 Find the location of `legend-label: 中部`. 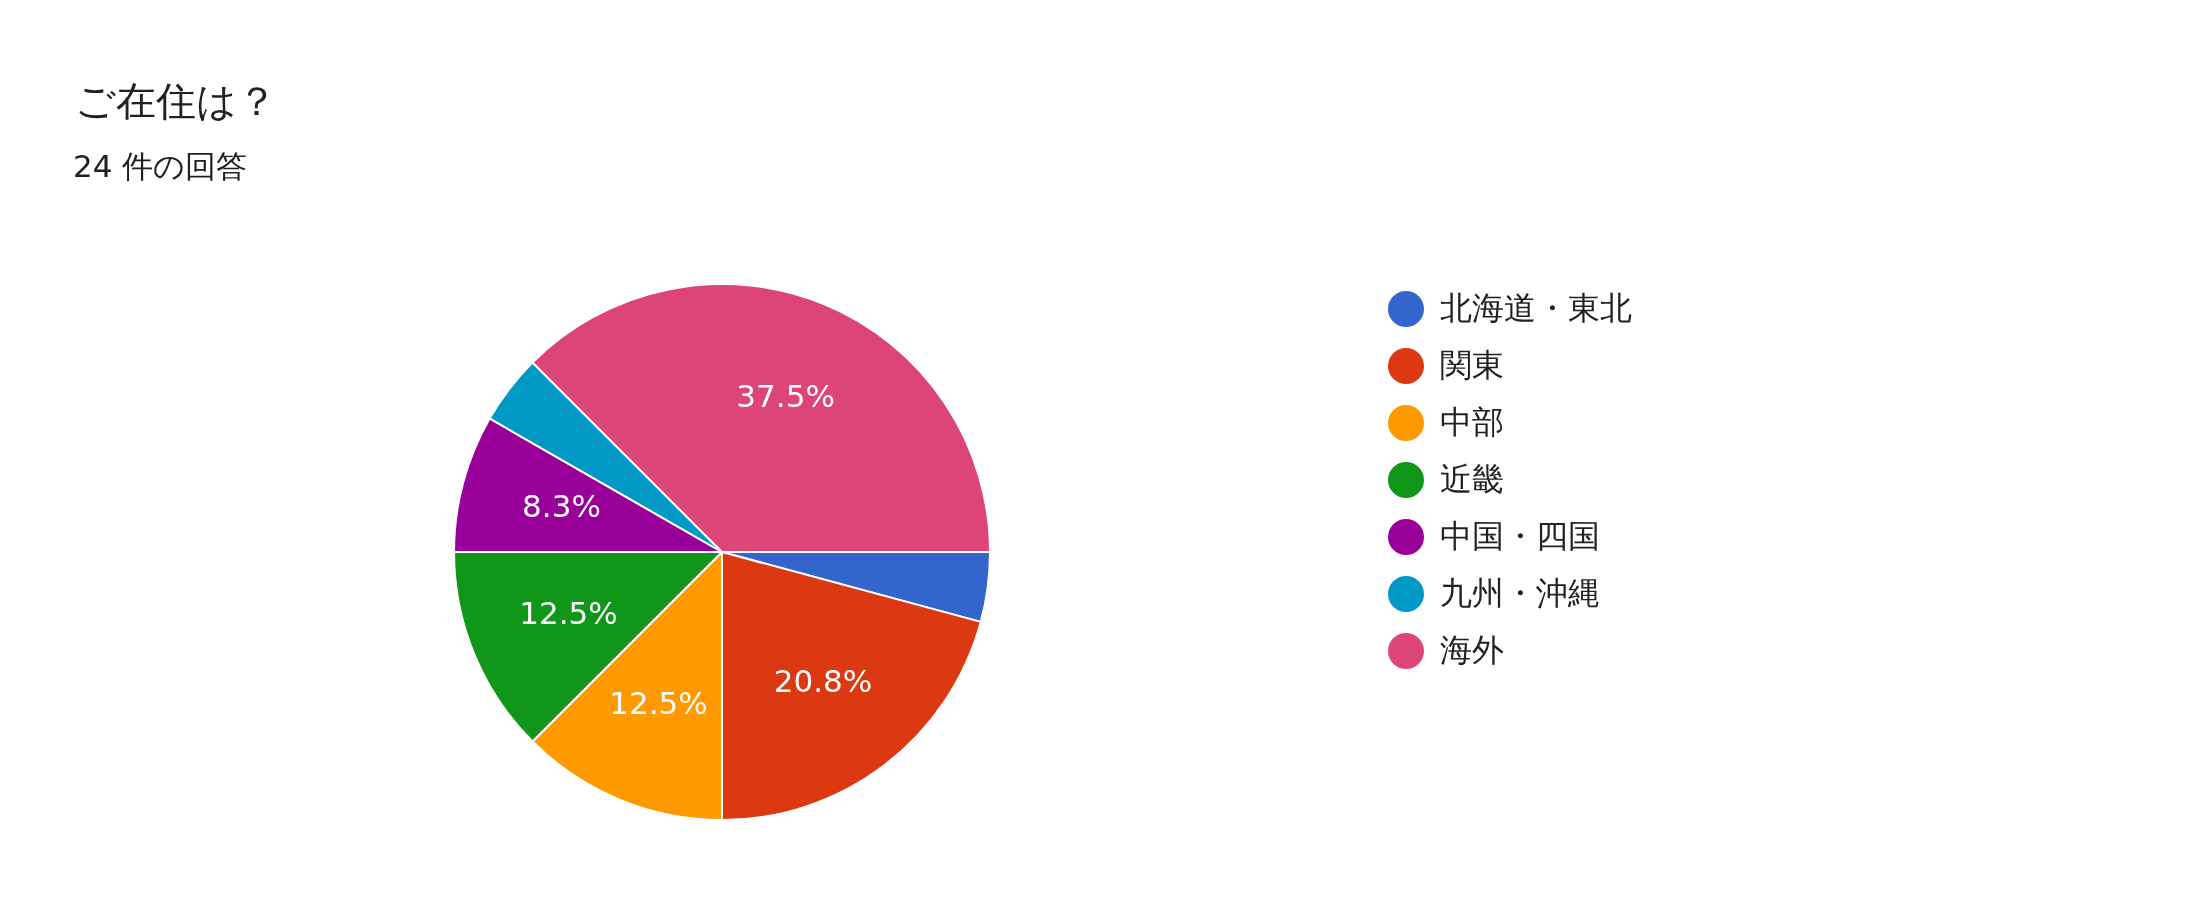

legend-label: 中部 is located at coordinates (1472, 422).